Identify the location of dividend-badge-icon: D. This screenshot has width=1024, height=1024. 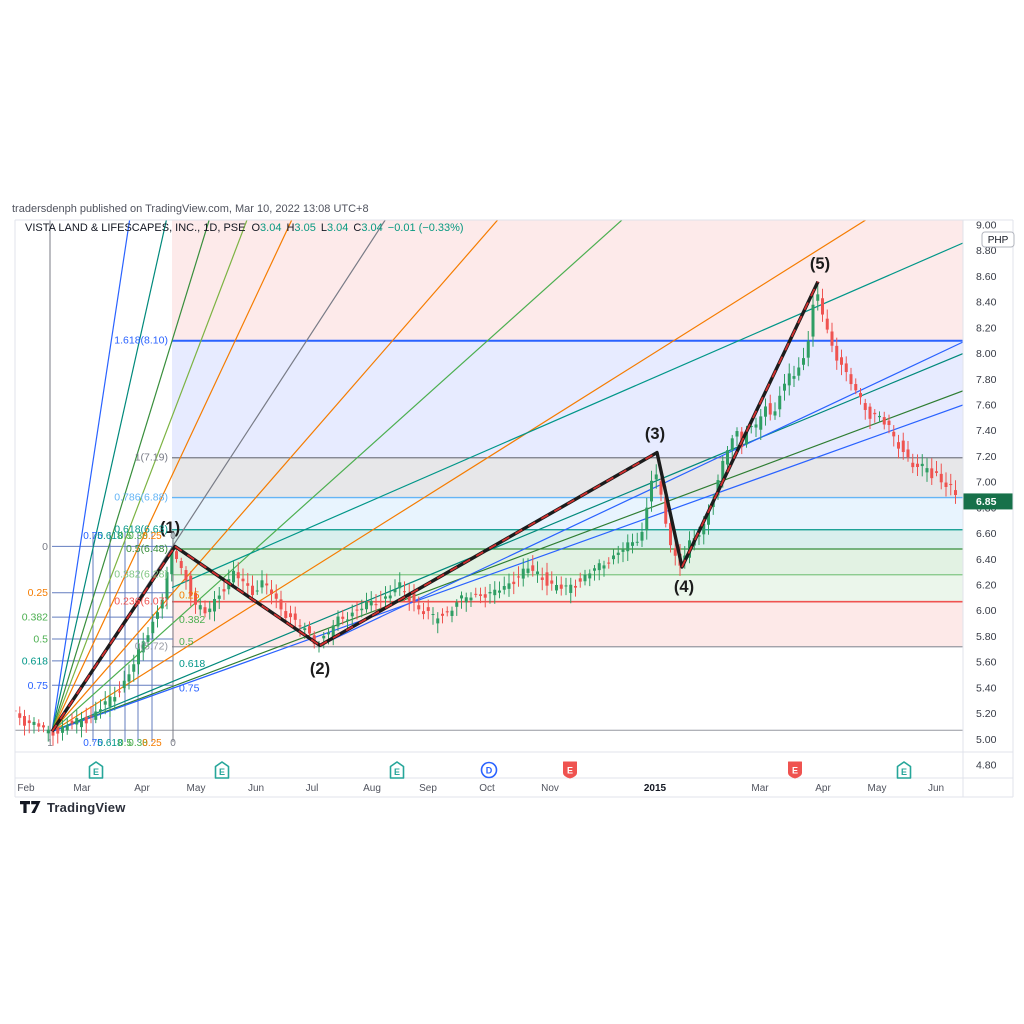
(489, 770).